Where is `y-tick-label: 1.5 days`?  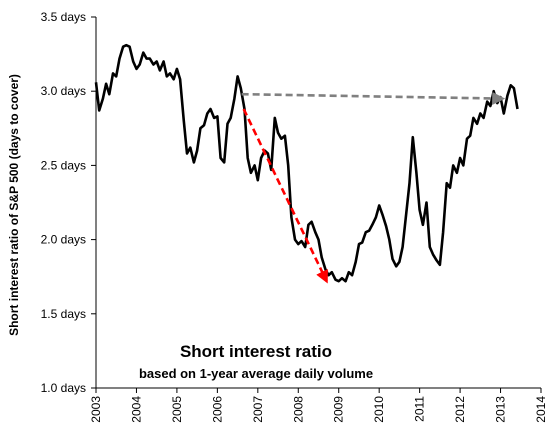 y-tick-label: 1.5 days is located at coordinates (63, 314).